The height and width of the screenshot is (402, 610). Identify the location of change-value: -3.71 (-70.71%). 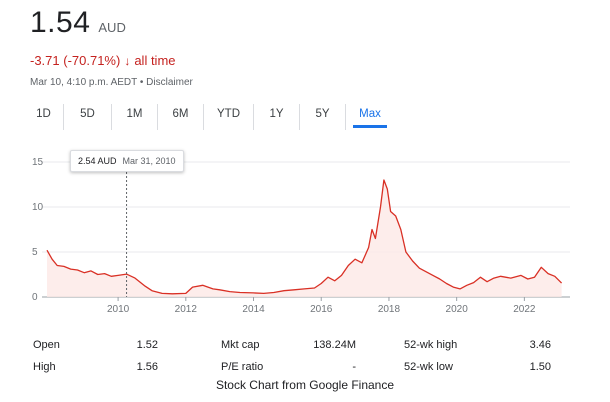
(75, 60).